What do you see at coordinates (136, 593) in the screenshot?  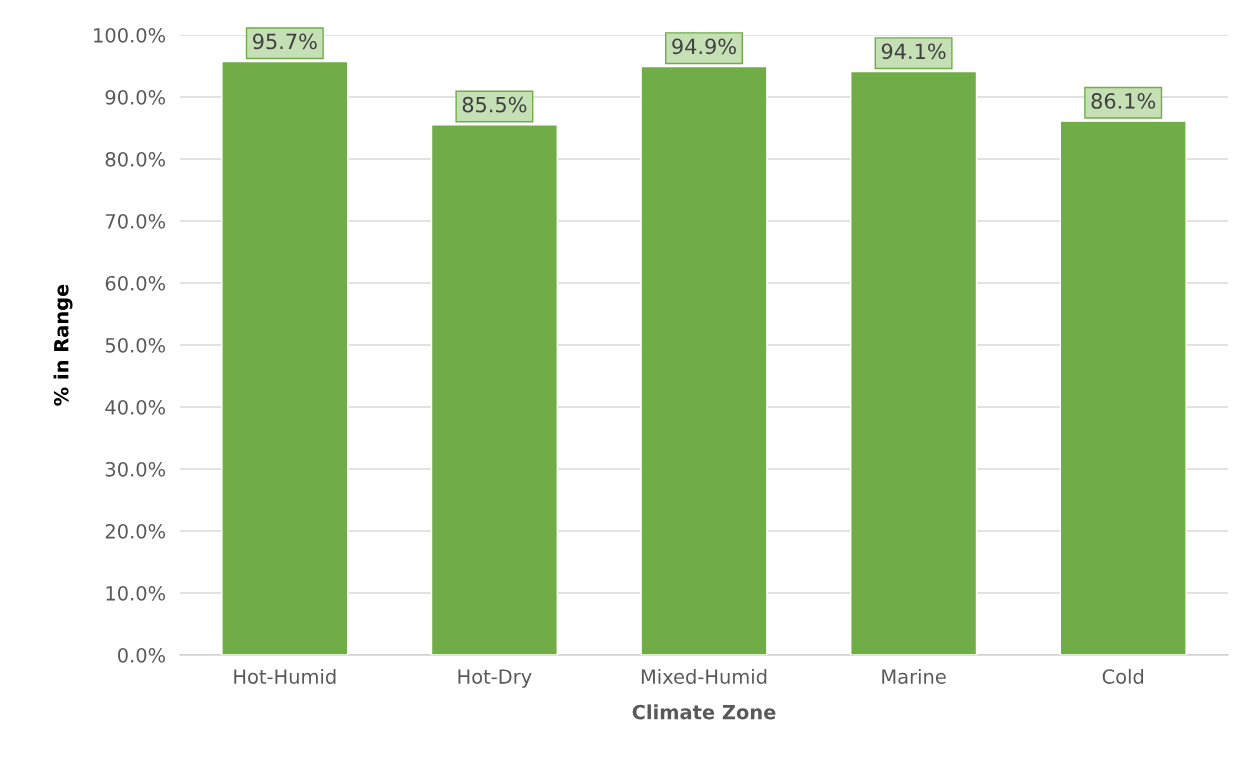 I see `y-tick-label: 10.0%` at bounding box center [136, 593].